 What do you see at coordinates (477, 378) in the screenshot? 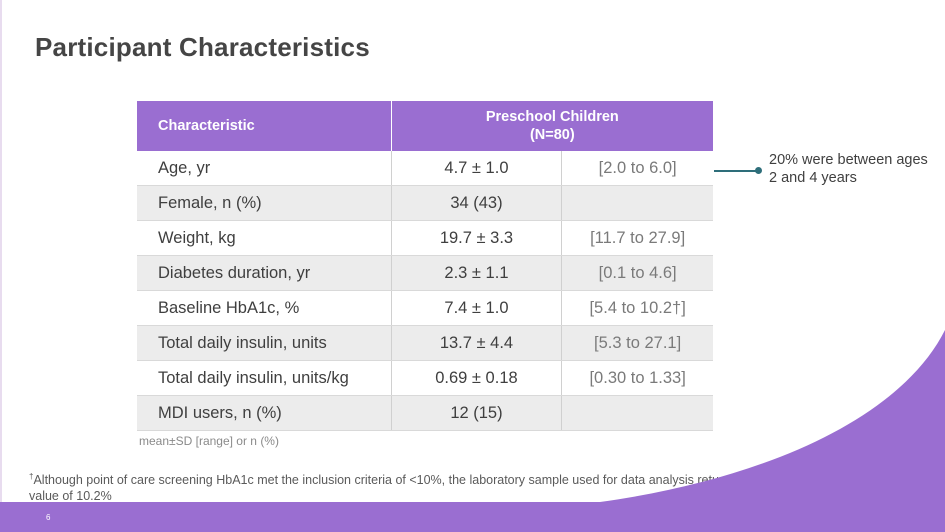
I see `row-value: 0.69 ± 0.18` at bounding box center [477, 378].